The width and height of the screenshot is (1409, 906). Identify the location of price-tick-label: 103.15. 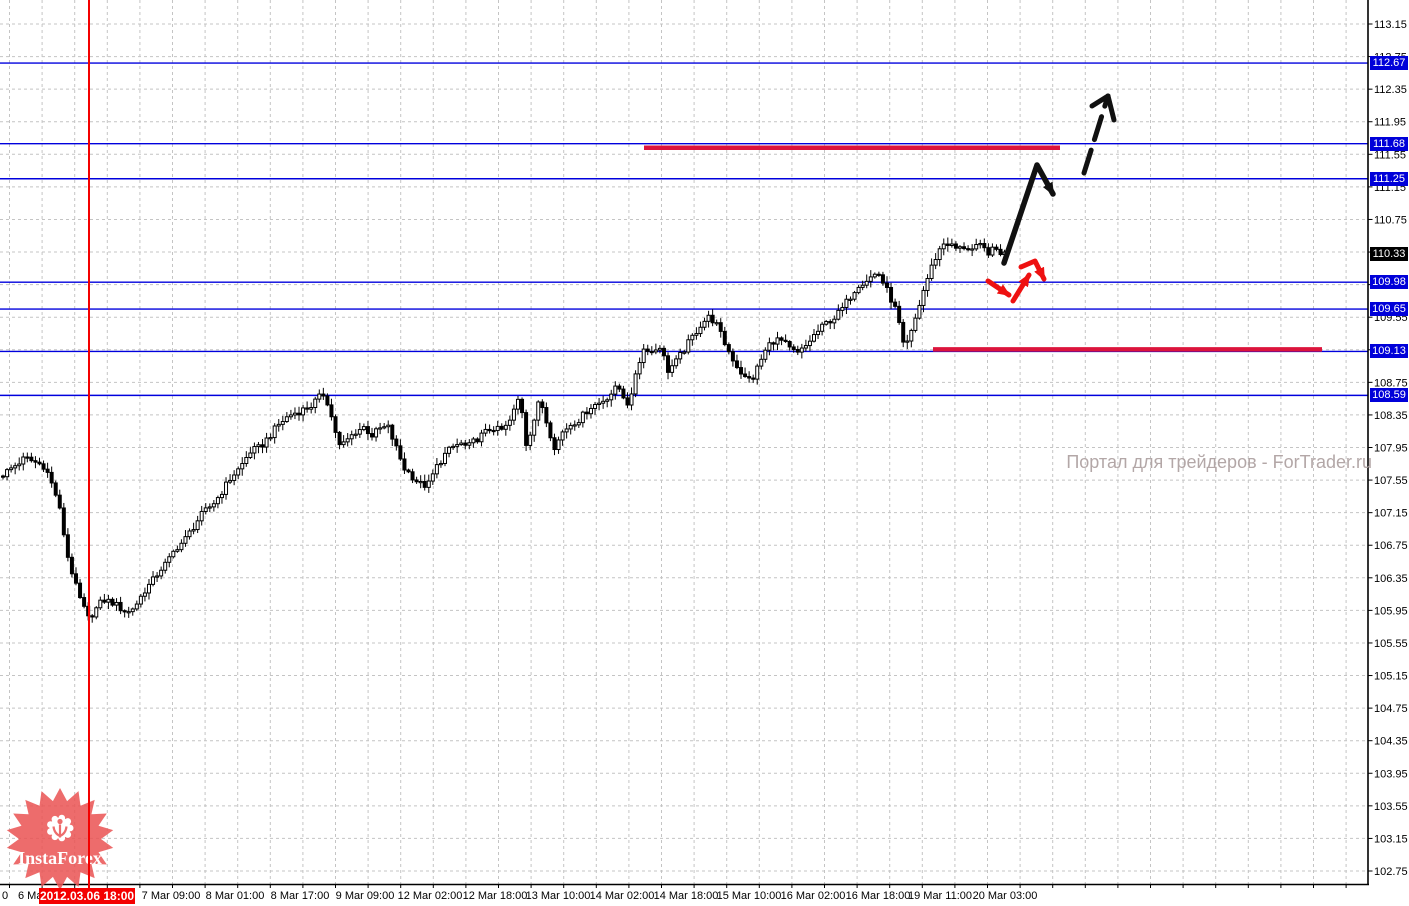
(1391, 839).